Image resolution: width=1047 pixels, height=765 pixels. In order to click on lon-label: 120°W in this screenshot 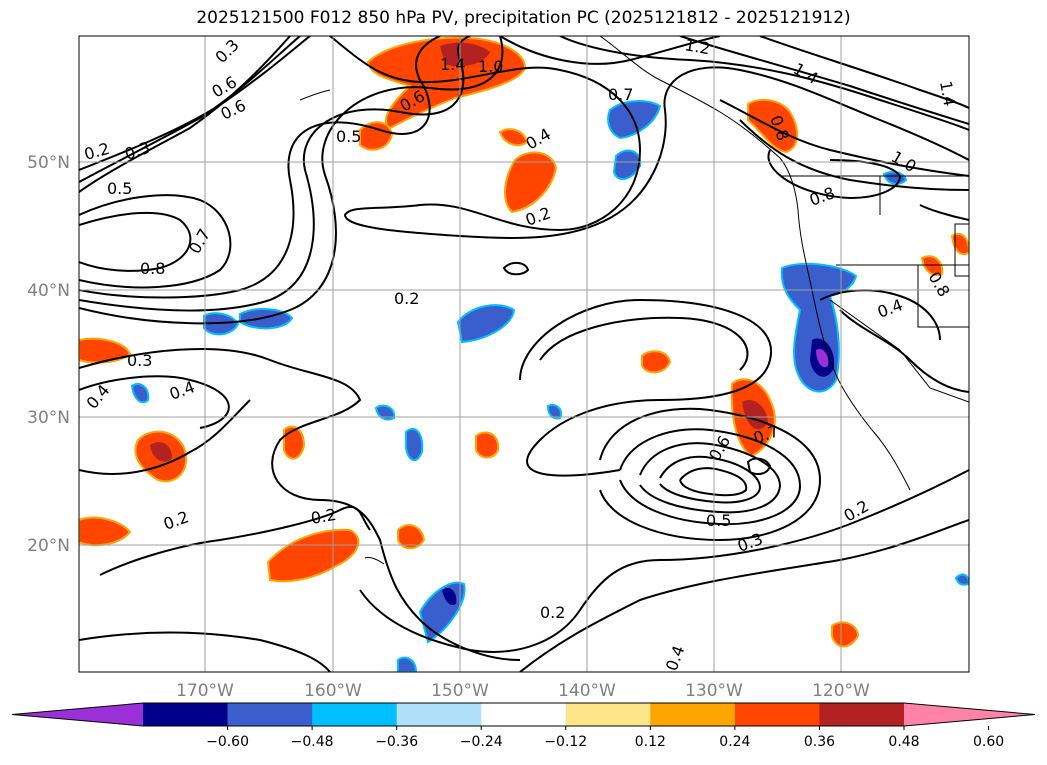, I will do `click(841, 691)`.